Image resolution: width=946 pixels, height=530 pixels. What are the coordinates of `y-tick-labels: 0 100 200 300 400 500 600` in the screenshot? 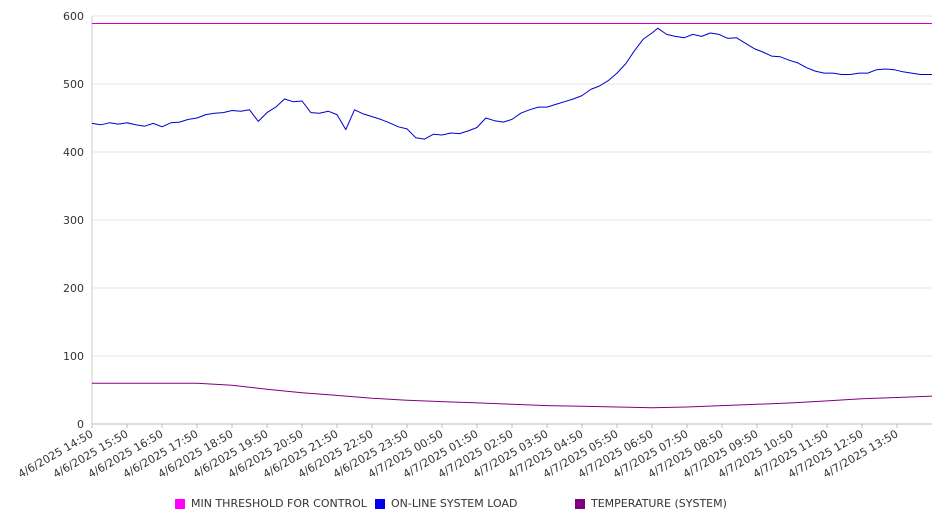 It's located at (73, 220).